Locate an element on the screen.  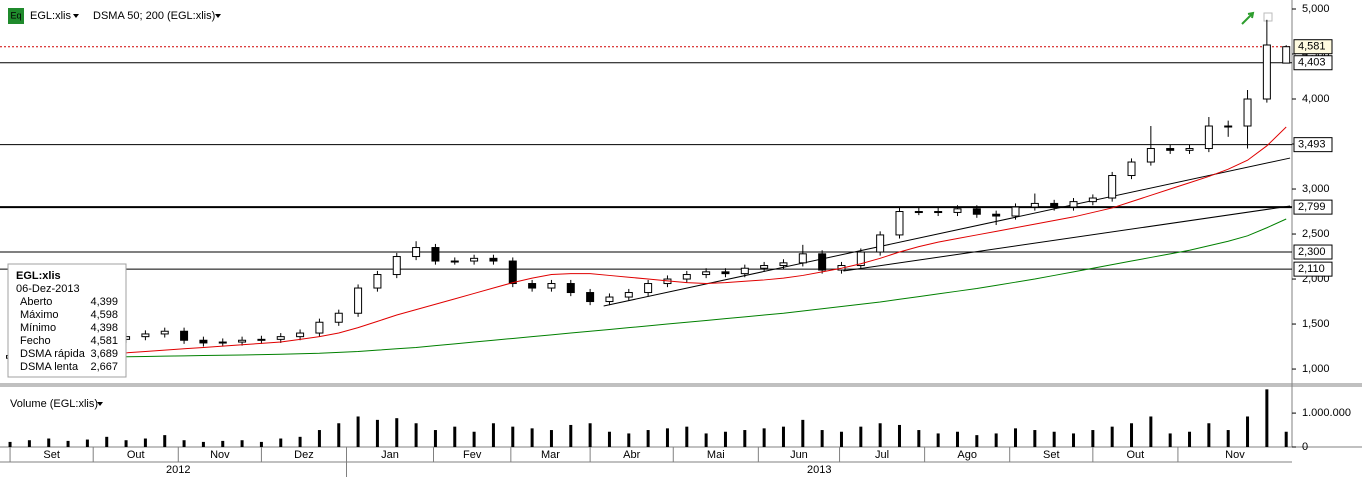
volume-tick-label: 0 is located at coordinates (1305, 447).